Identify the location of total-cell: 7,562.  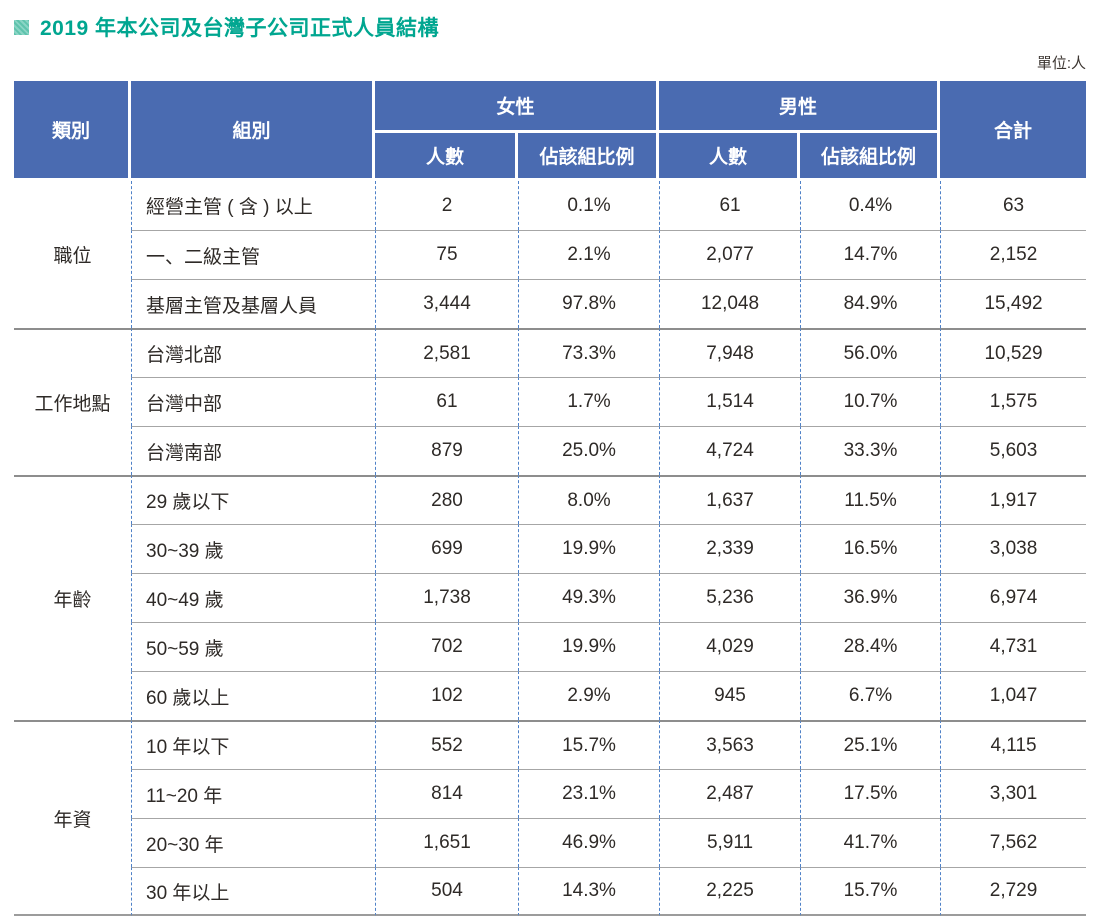
(1013, 842).